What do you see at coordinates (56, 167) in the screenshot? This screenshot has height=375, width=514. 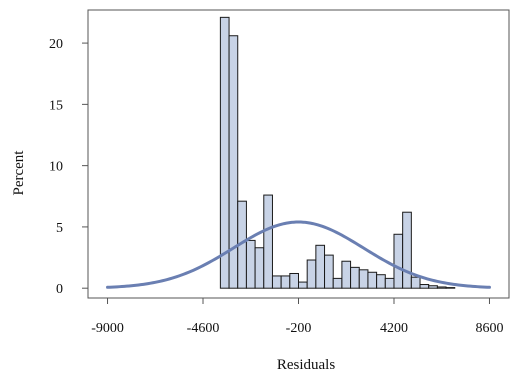 I see `y-tick-label: 10` at bounding box center [56, 167].